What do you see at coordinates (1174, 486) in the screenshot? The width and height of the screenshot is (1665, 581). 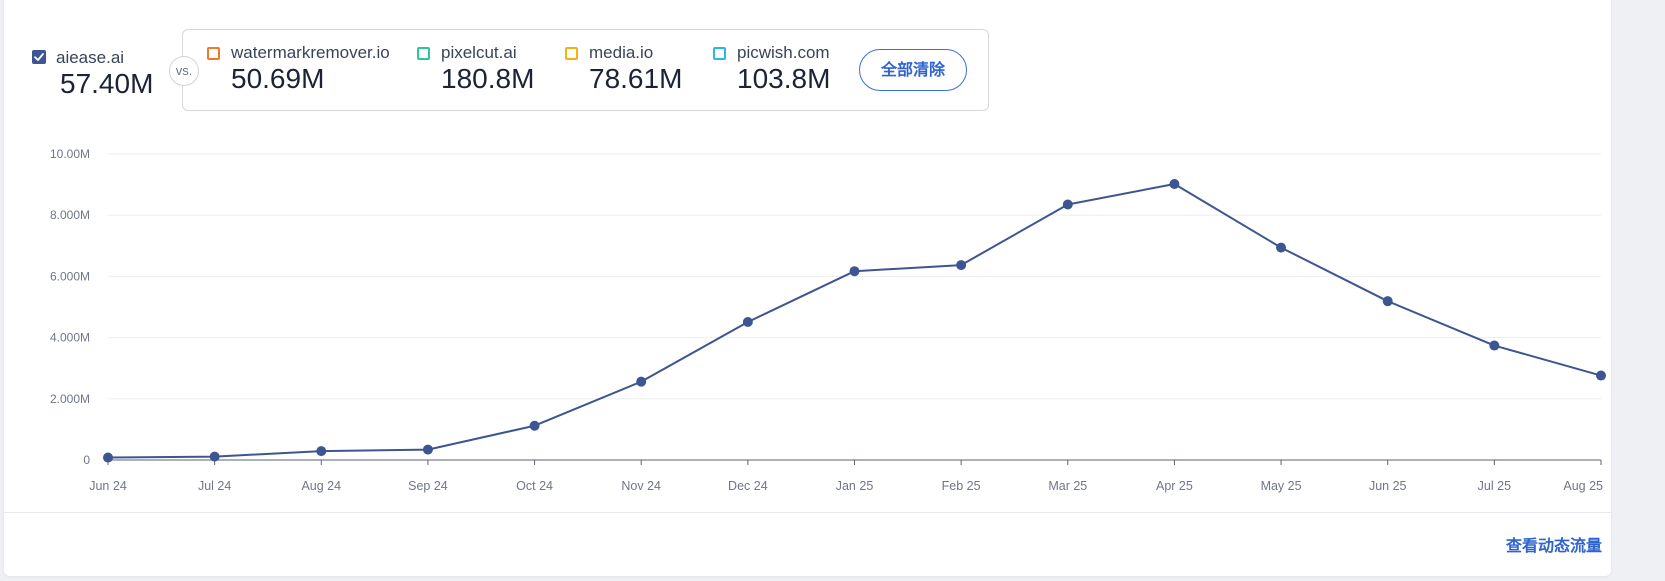 I see `x-tick-label: Apr 25` at bounding box center [1174, 486].